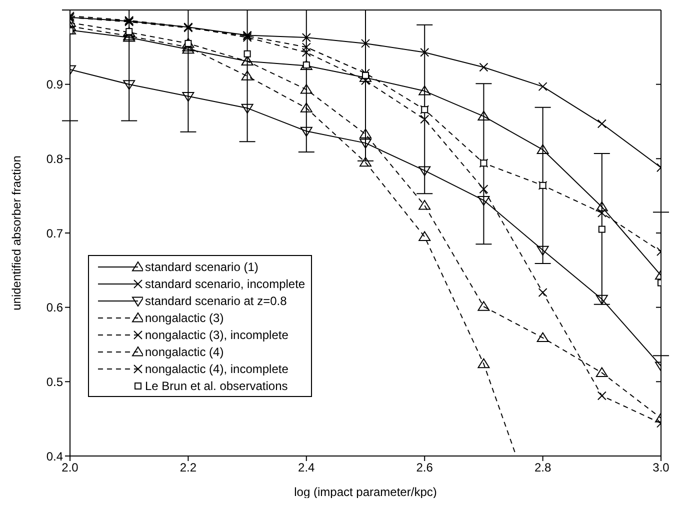  Describe the element at coordinates (216, 385) in the screenshot. I see `legend-label: Le Brun et al. observations` at that location.